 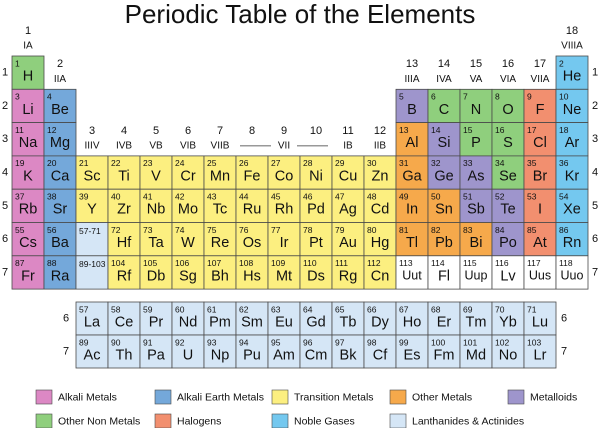 What do you see at coordinates (476, 243) in the screenshot?
I see `element-symbol: Bi` at bounding box center [476, 243].